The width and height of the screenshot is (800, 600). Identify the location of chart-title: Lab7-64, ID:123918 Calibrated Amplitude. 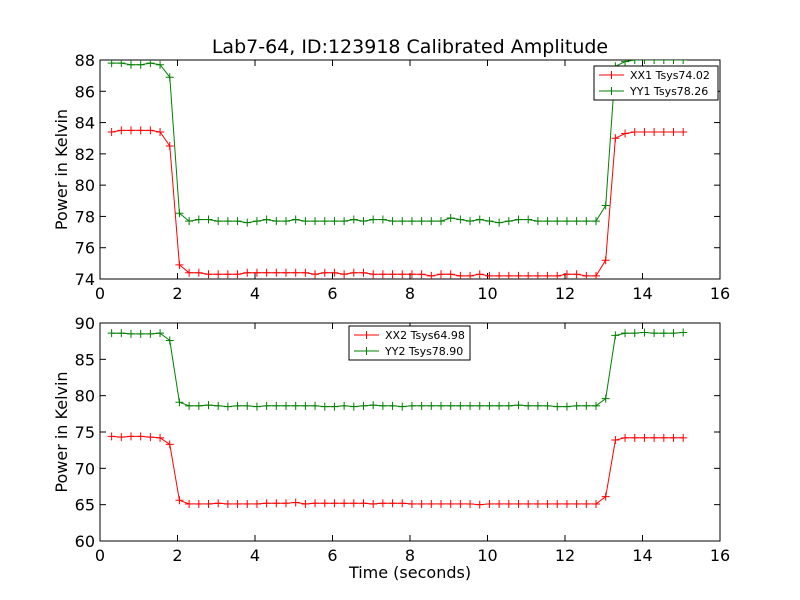
(410, 47).